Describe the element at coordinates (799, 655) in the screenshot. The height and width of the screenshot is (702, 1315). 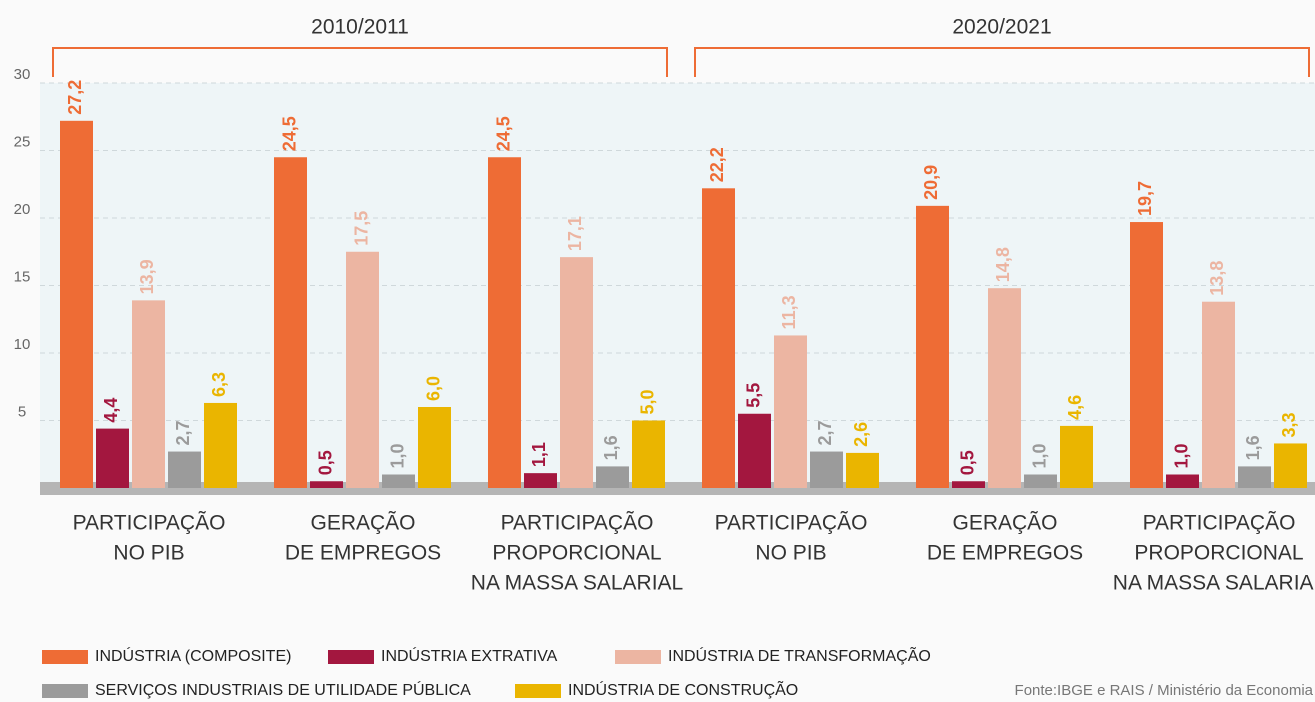
I see `legend-label: INDÚSTRIA DE TRANSFORMAÇÃO` at that location.